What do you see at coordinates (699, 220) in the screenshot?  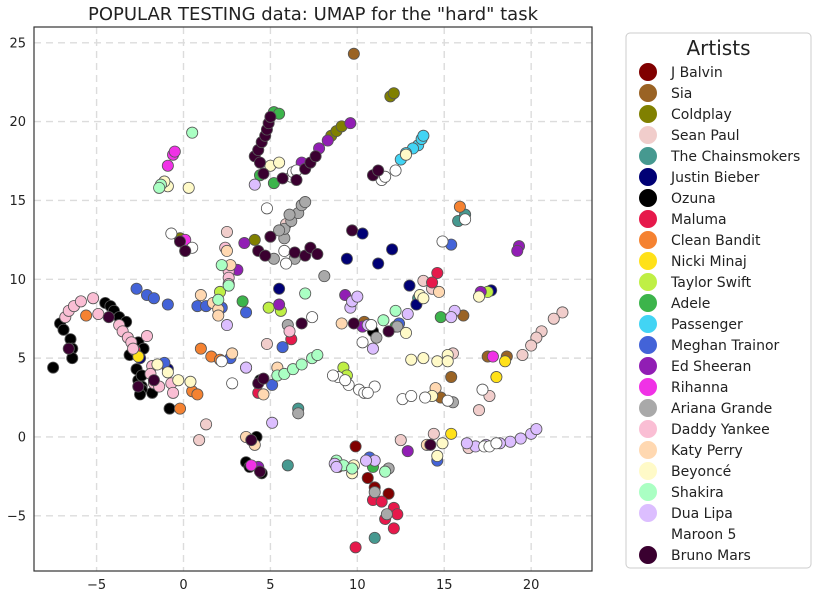 I see `legend-label: Maluma` at bounding box center [699, 220].